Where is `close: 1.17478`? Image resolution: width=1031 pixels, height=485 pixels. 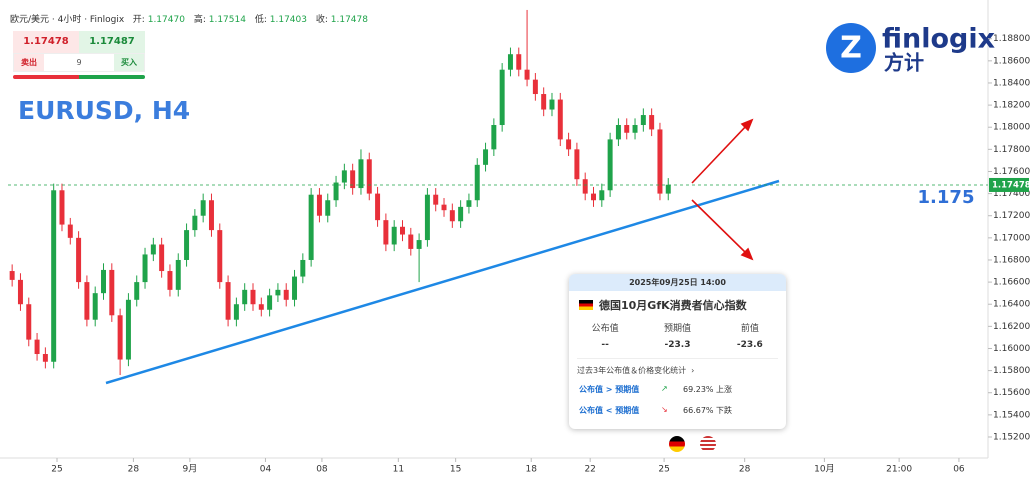 close: 1.17478 is located at coordinates (349, 20).